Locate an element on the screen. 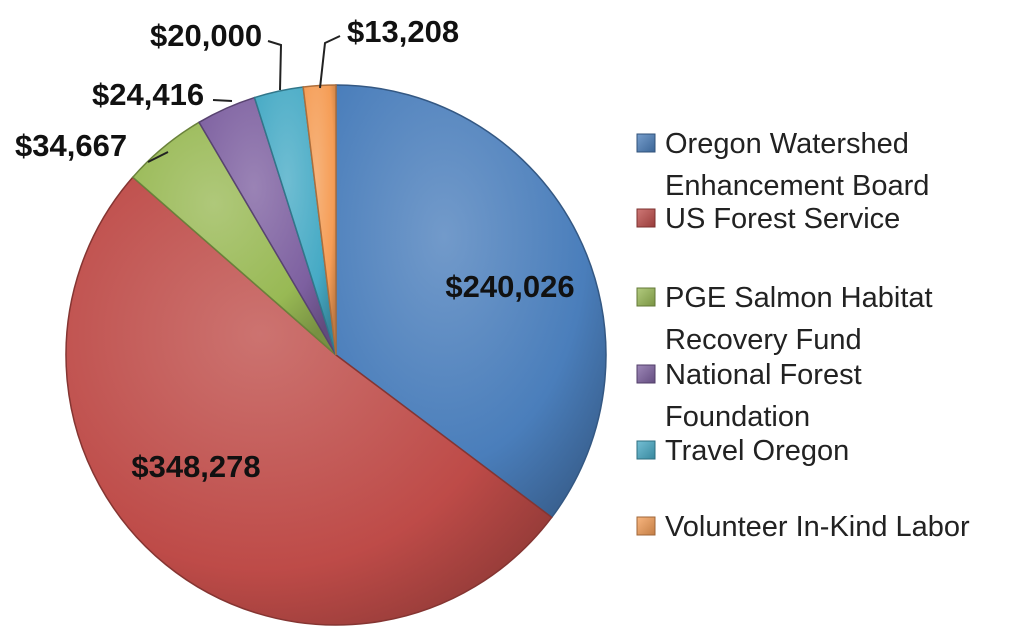 The width and height of the screenshot is (1024, 642). legend-label-volunteer-in-kind-labor: Volunteer In-Kind Labor is located at coordinates (817, 527).